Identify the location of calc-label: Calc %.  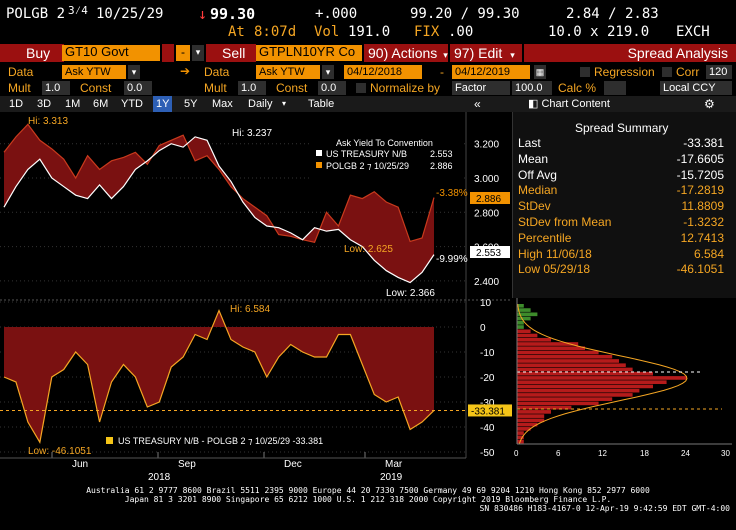
(577, 88).